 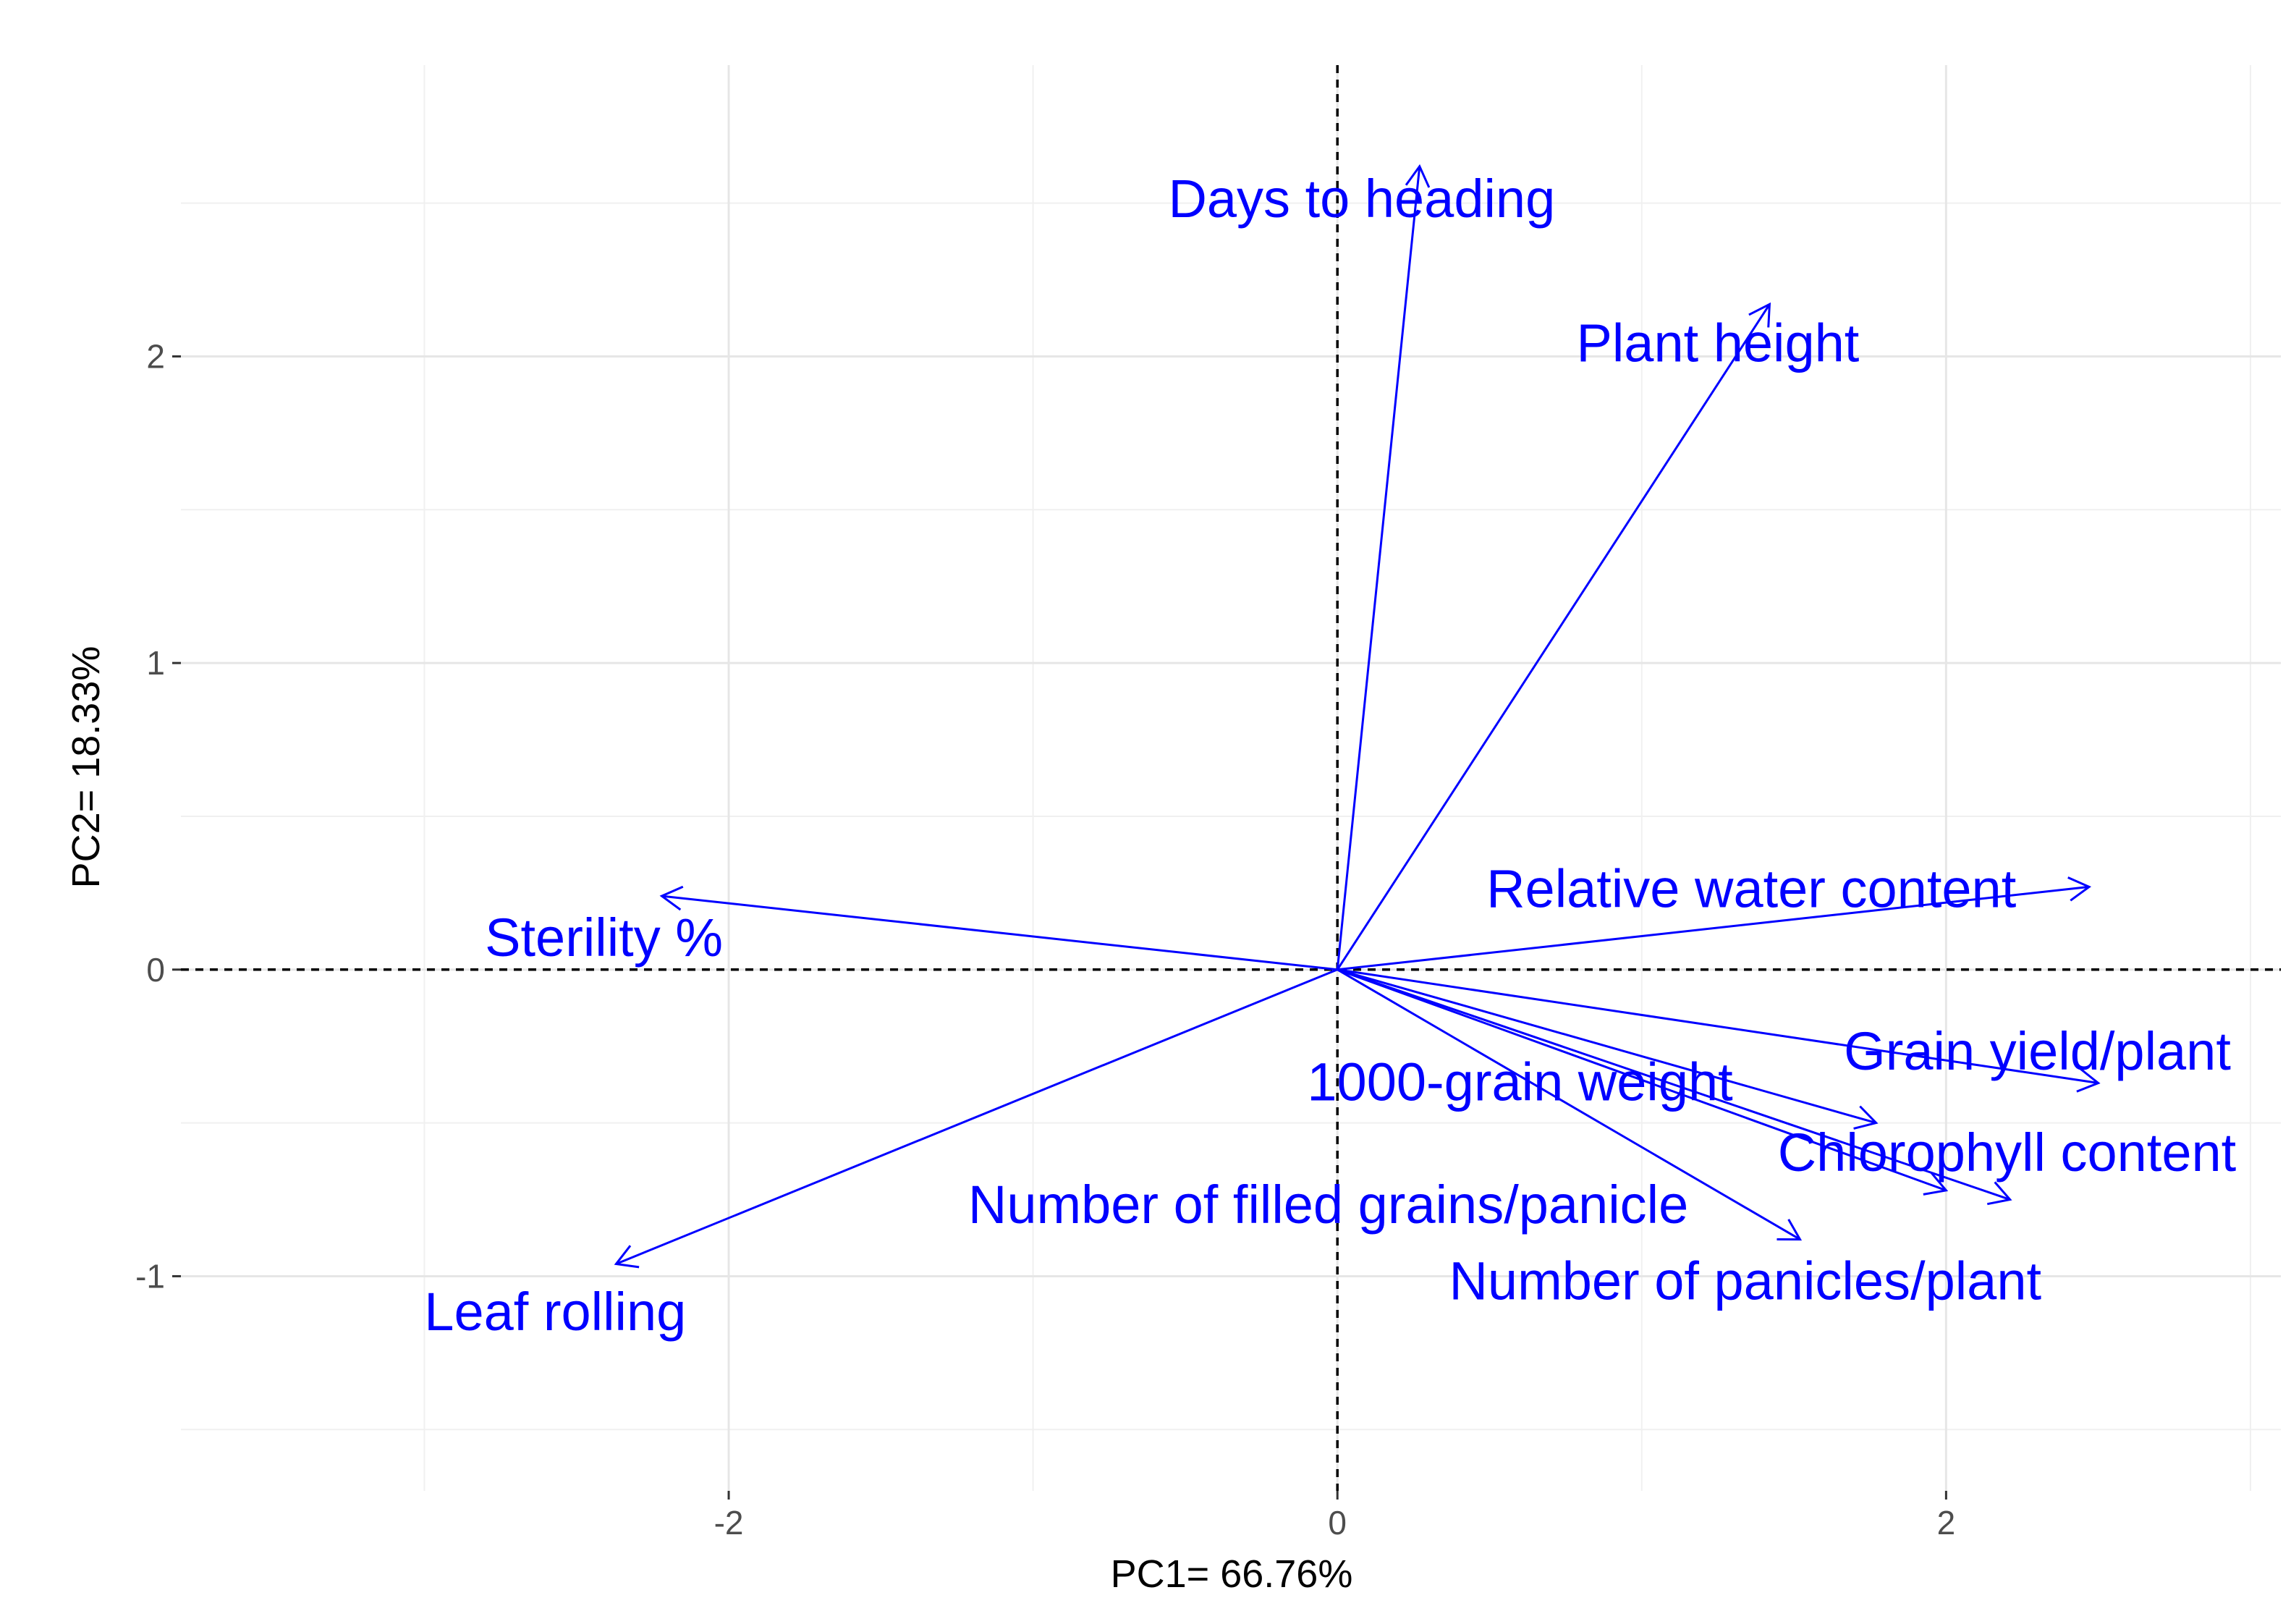 What do you see at coordinates (1232, 1574) in the screenshot?
I see `x-axis-title: PC1= 66.76%` at bounding box center [1232, 1574].